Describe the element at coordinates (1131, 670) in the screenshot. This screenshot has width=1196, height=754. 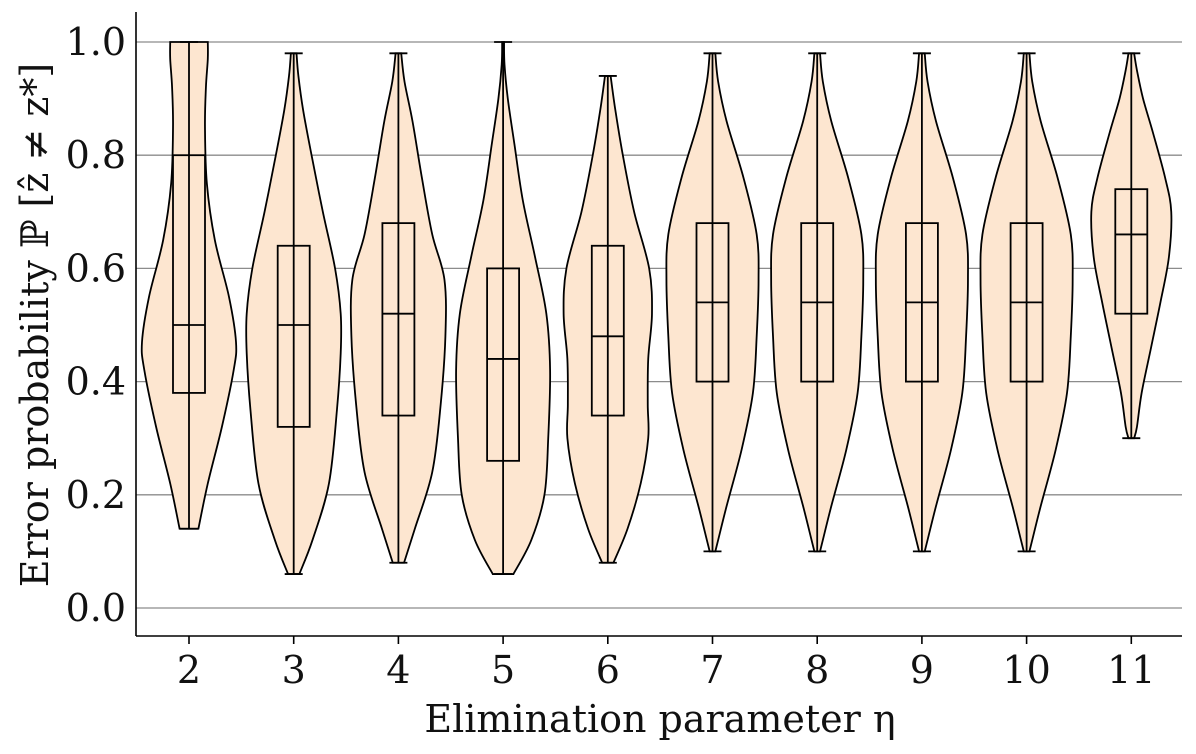
I see `x-tick-label: 11` at that location.